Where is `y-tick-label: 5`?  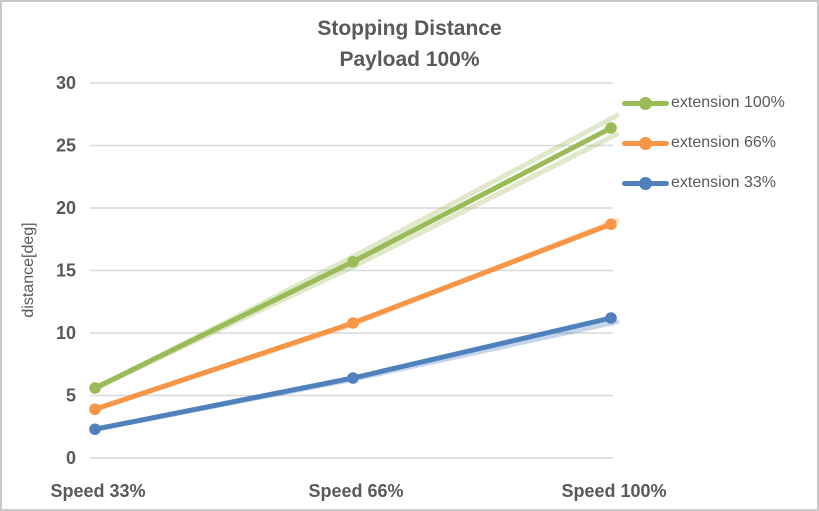
y-tick-label: 5 is located at coordinates (71, 396).